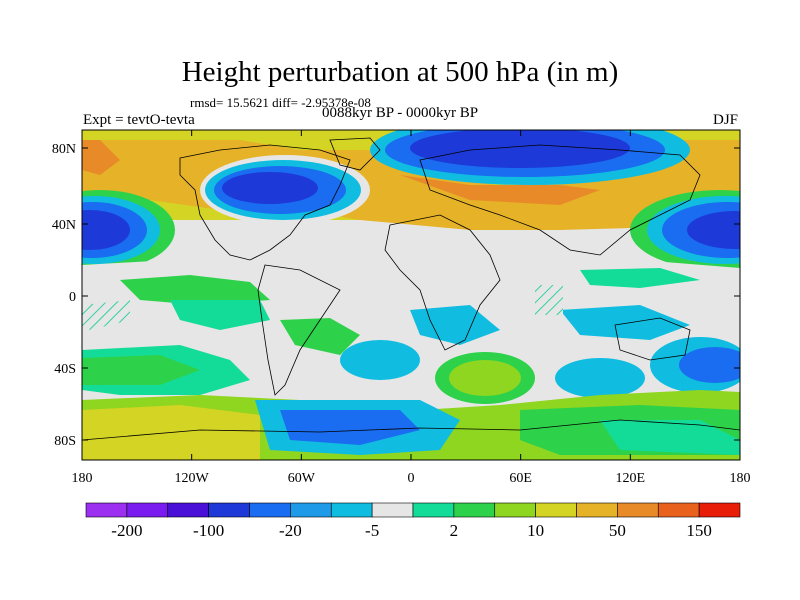 The image size is (800, 600). Describe the element at coordinates (126, 530) in the screenshot. I see `colorbar-label: -200` at that location.